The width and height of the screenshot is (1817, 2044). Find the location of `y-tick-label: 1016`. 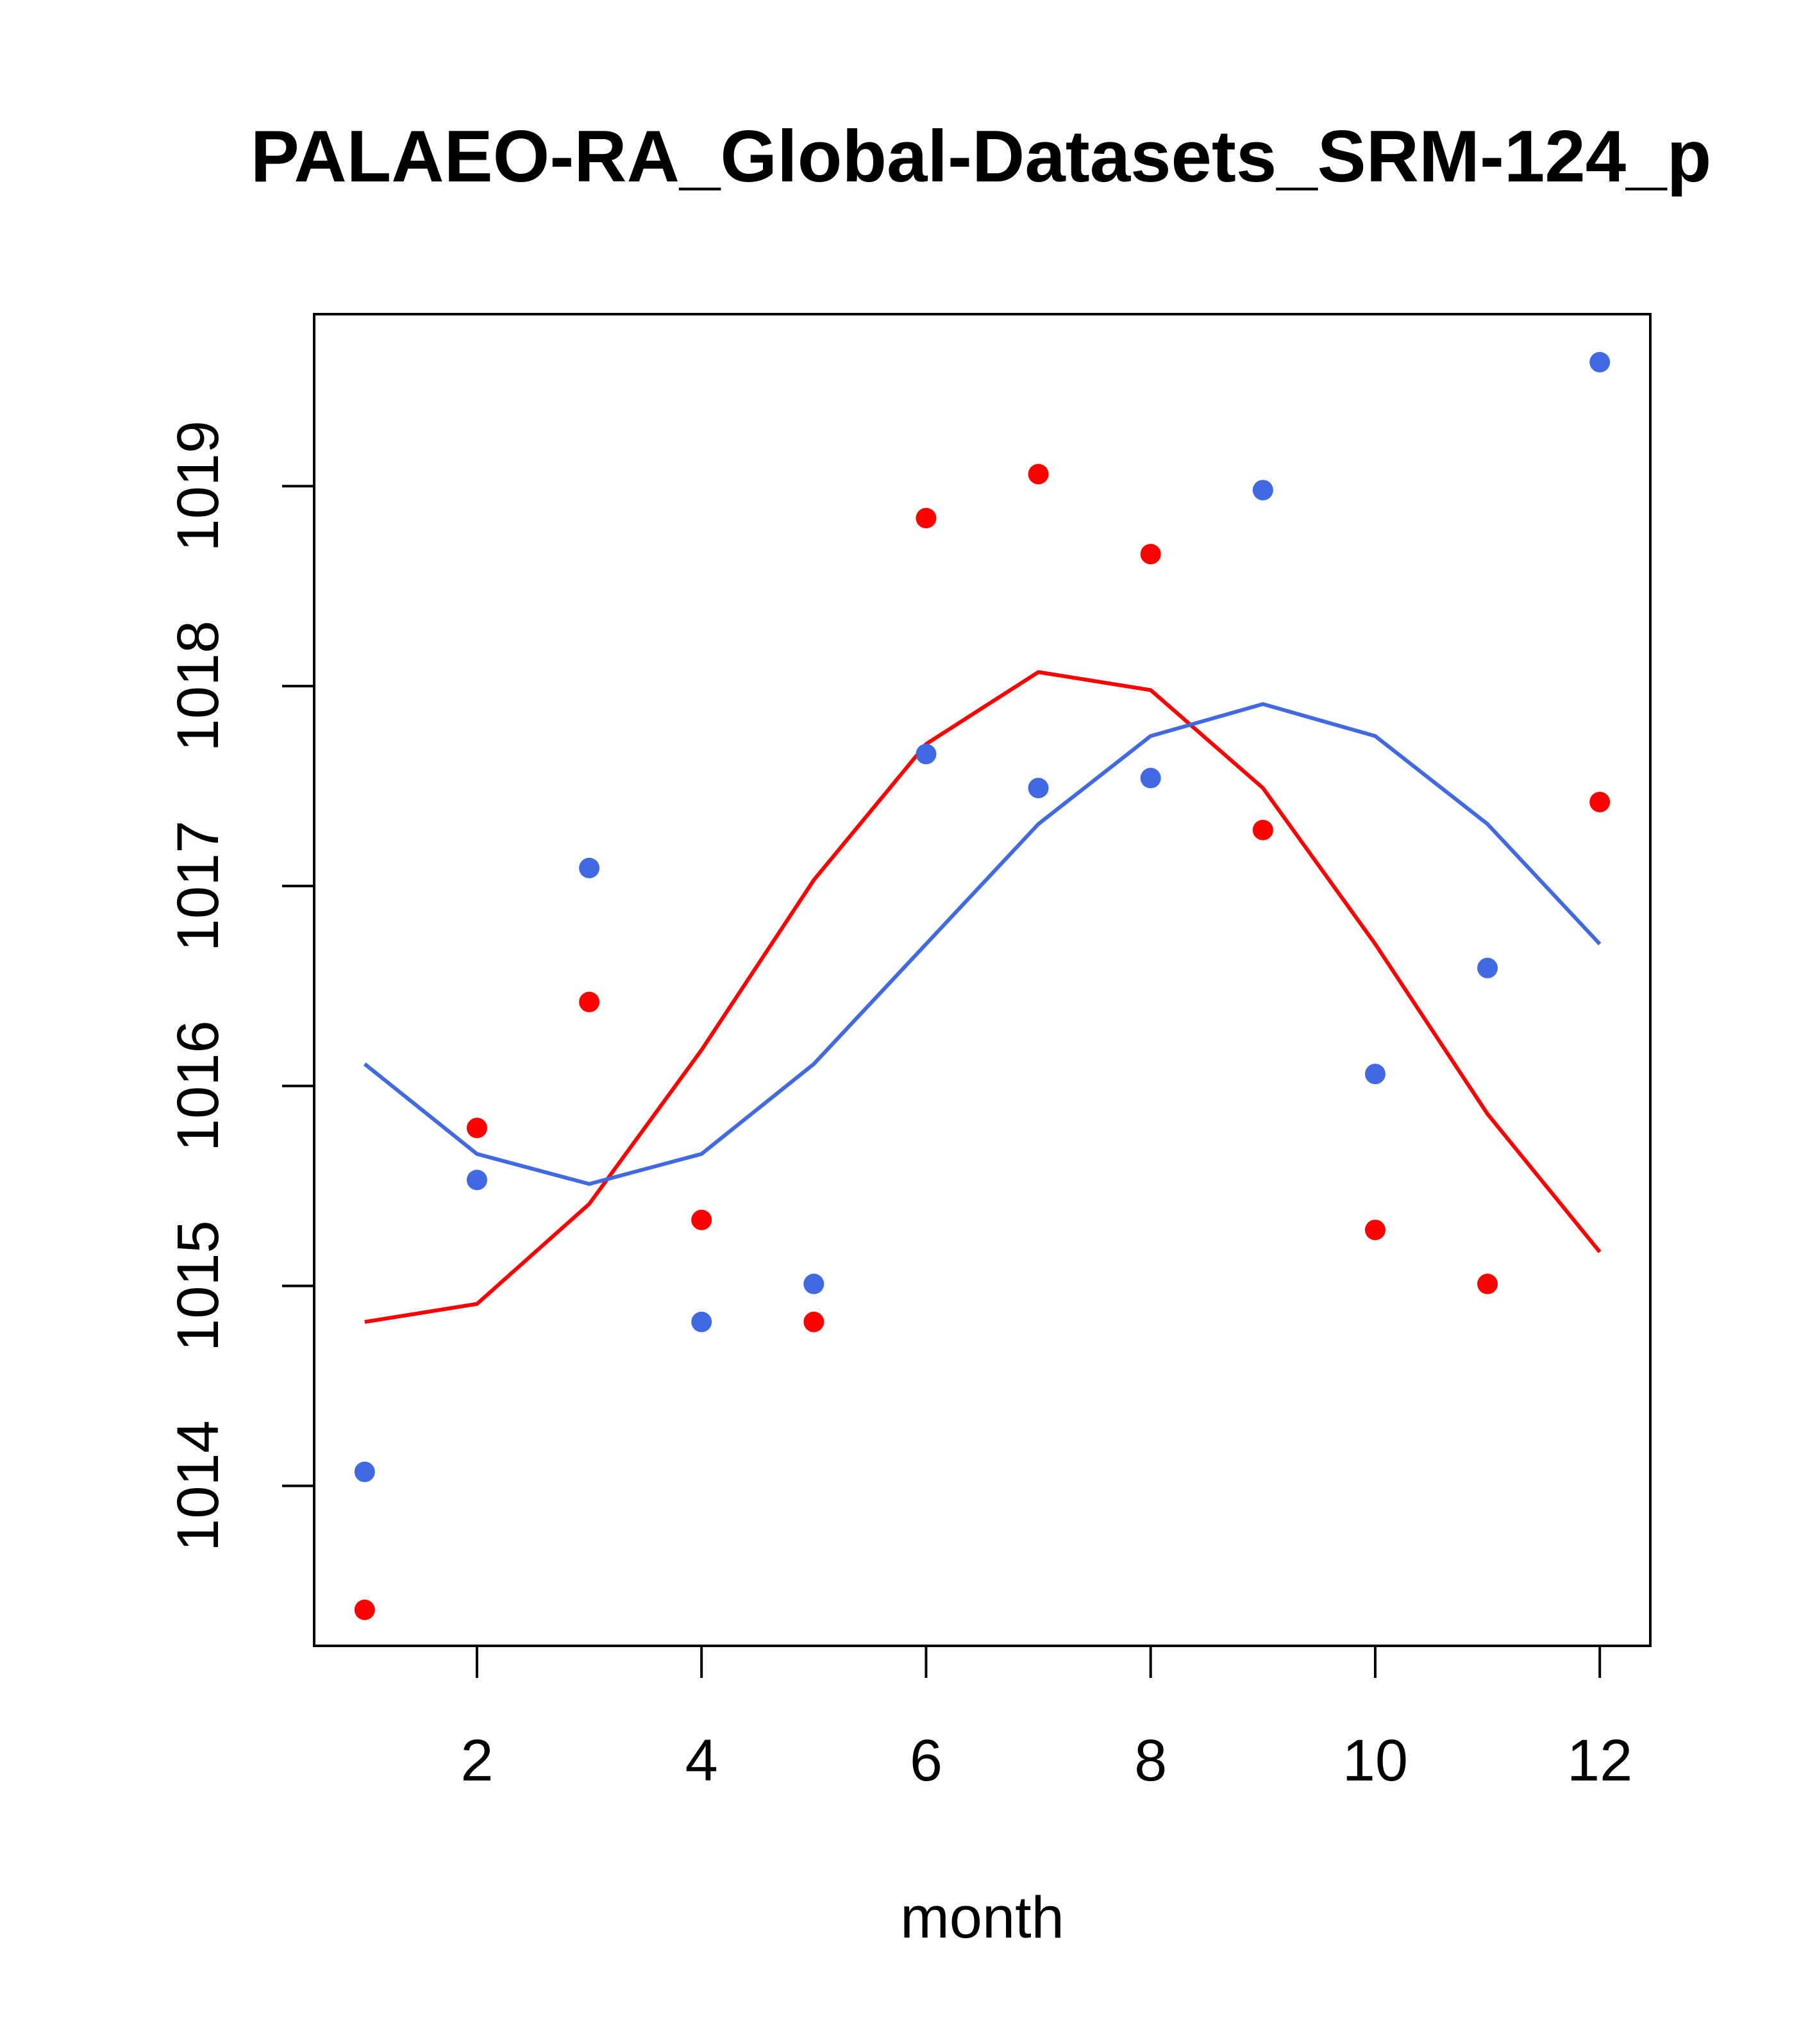

y-tick-label: 1016 is located at coordinates (198, 1086).